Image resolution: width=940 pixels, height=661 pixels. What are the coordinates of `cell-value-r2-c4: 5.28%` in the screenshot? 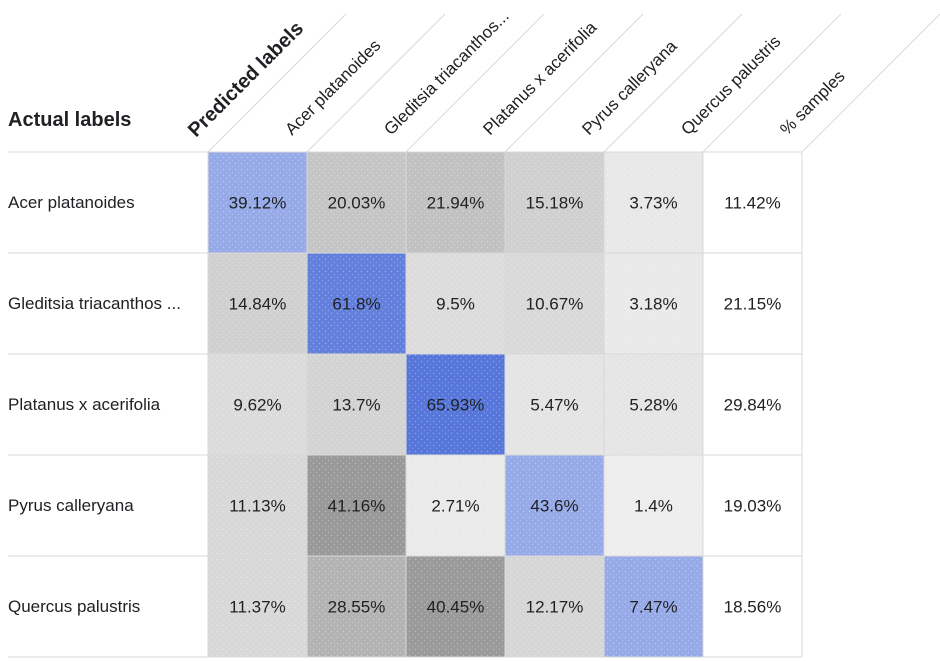 It's located at (653, 405).